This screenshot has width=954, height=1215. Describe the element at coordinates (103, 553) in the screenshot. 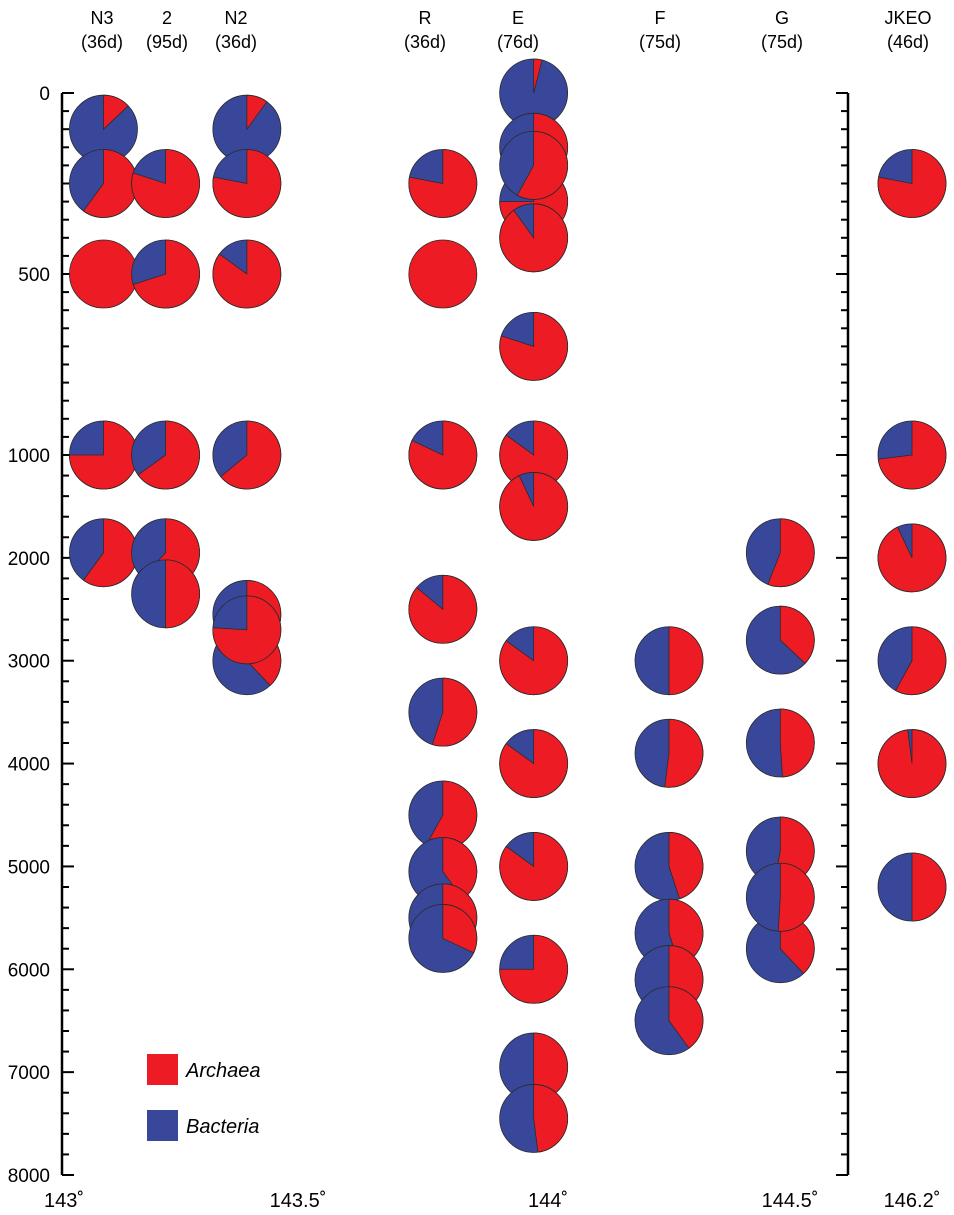

I see `pie-N3-1950` at that location.